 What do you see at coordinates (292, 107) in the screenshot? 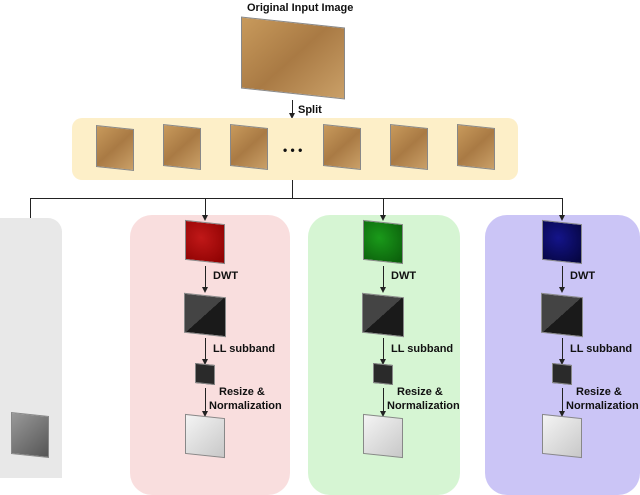
I see `arrow-split` at bounding box center [292, 107].